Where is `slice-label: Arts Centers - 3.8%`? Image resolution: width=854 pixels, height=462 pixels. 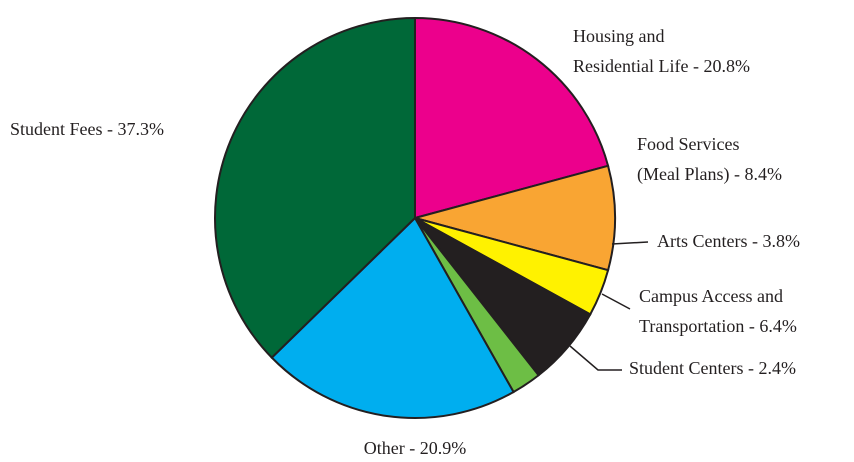
slice-label: Arts Centers - 3.8% is located at coordinates (728, 241).